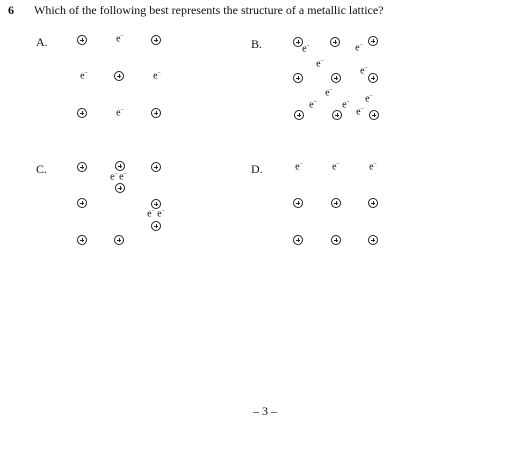  Describe the element at coordinates (42, 42) in the screenshot. I see `option-a-label: A.` at that location.